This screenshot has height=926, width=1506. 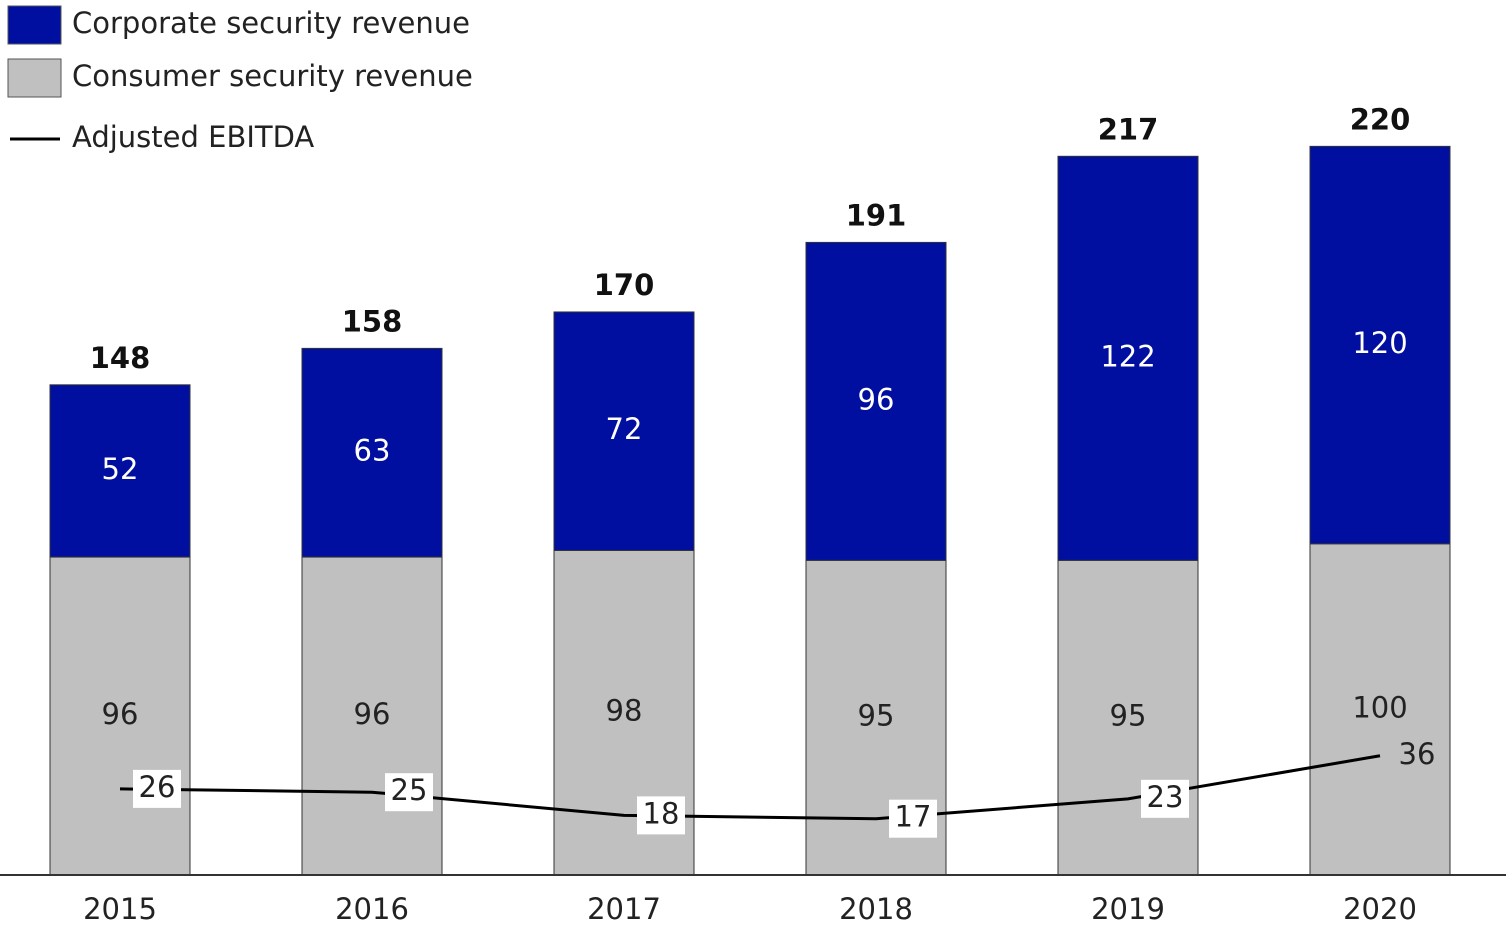 I want to click on total-label: 217, so click(x=1128, y=129).